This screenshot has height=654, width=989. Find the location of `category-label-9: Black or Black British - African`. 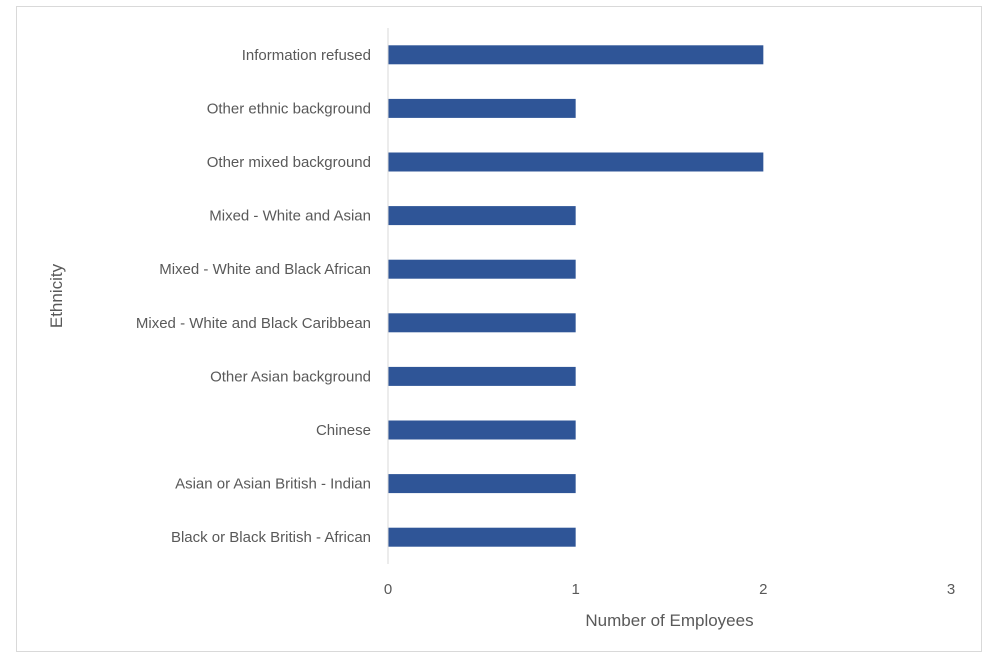

category-label-9: Black or Black British - African is located at coordinates (271, 537).